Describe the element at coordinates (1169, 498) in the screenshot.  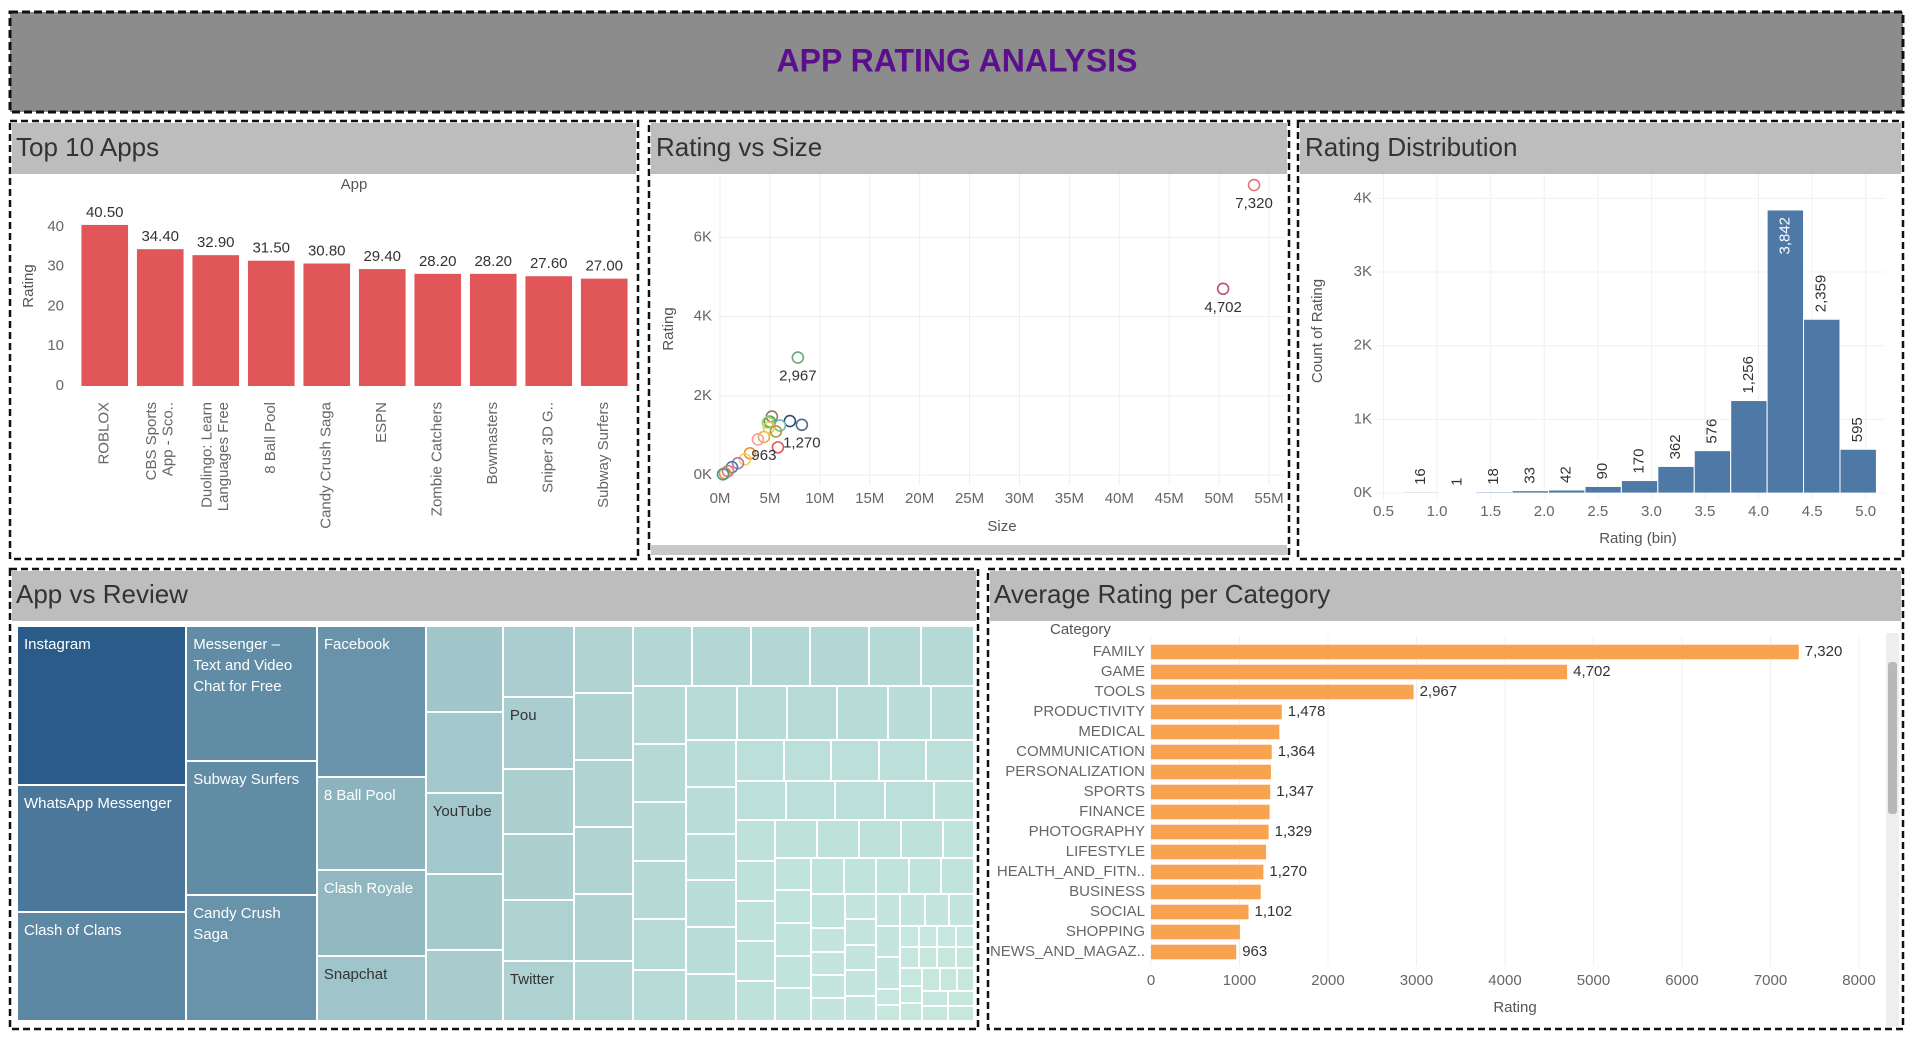
I see `x-tick-label: 45M` at that location.